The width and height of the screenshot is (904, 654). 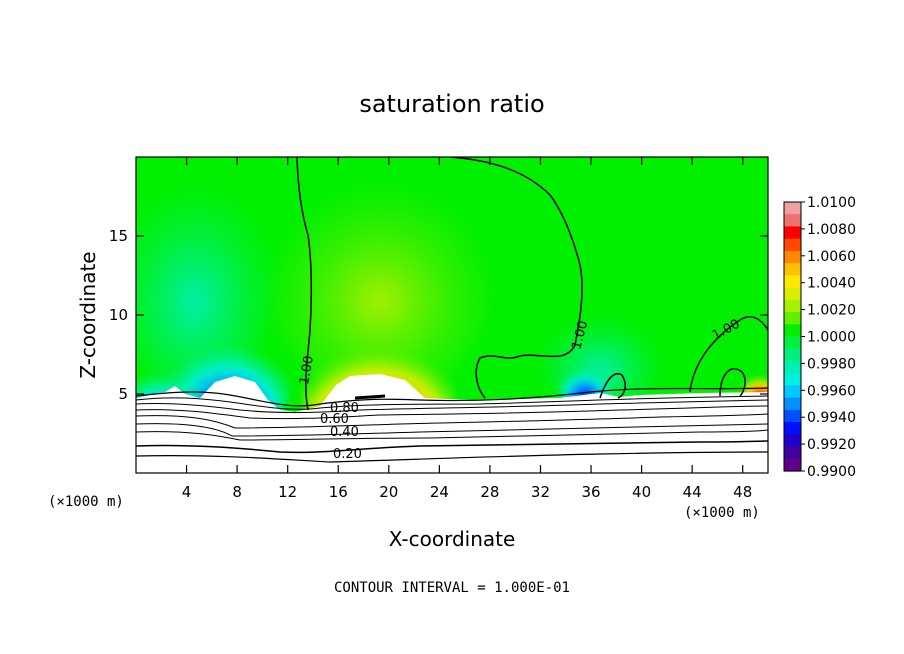 I want to click on x-tick-label: 28, so click(x=489, y=492).